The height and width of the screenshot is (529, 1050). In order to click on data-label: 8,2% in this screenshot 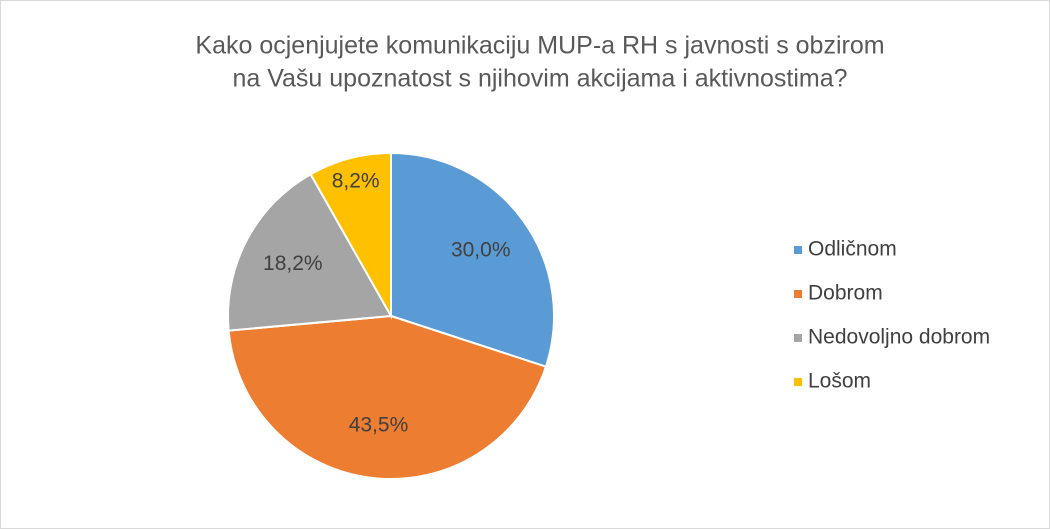, I will do `click(356, 181)`.